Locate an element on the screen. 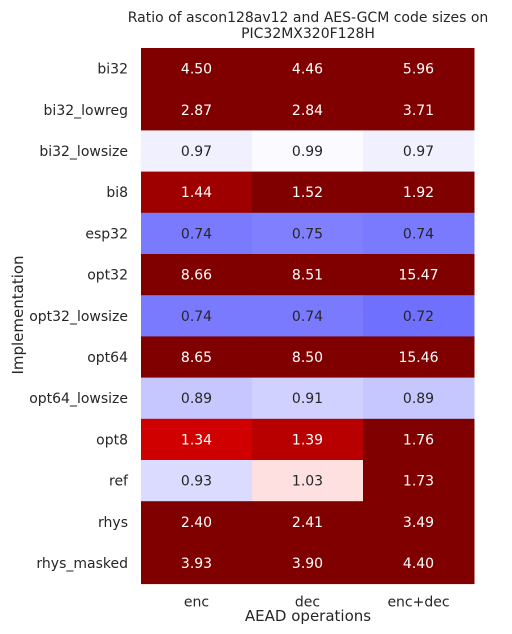  cell-value-label: 3.93 is located at coordinates (196, 564).